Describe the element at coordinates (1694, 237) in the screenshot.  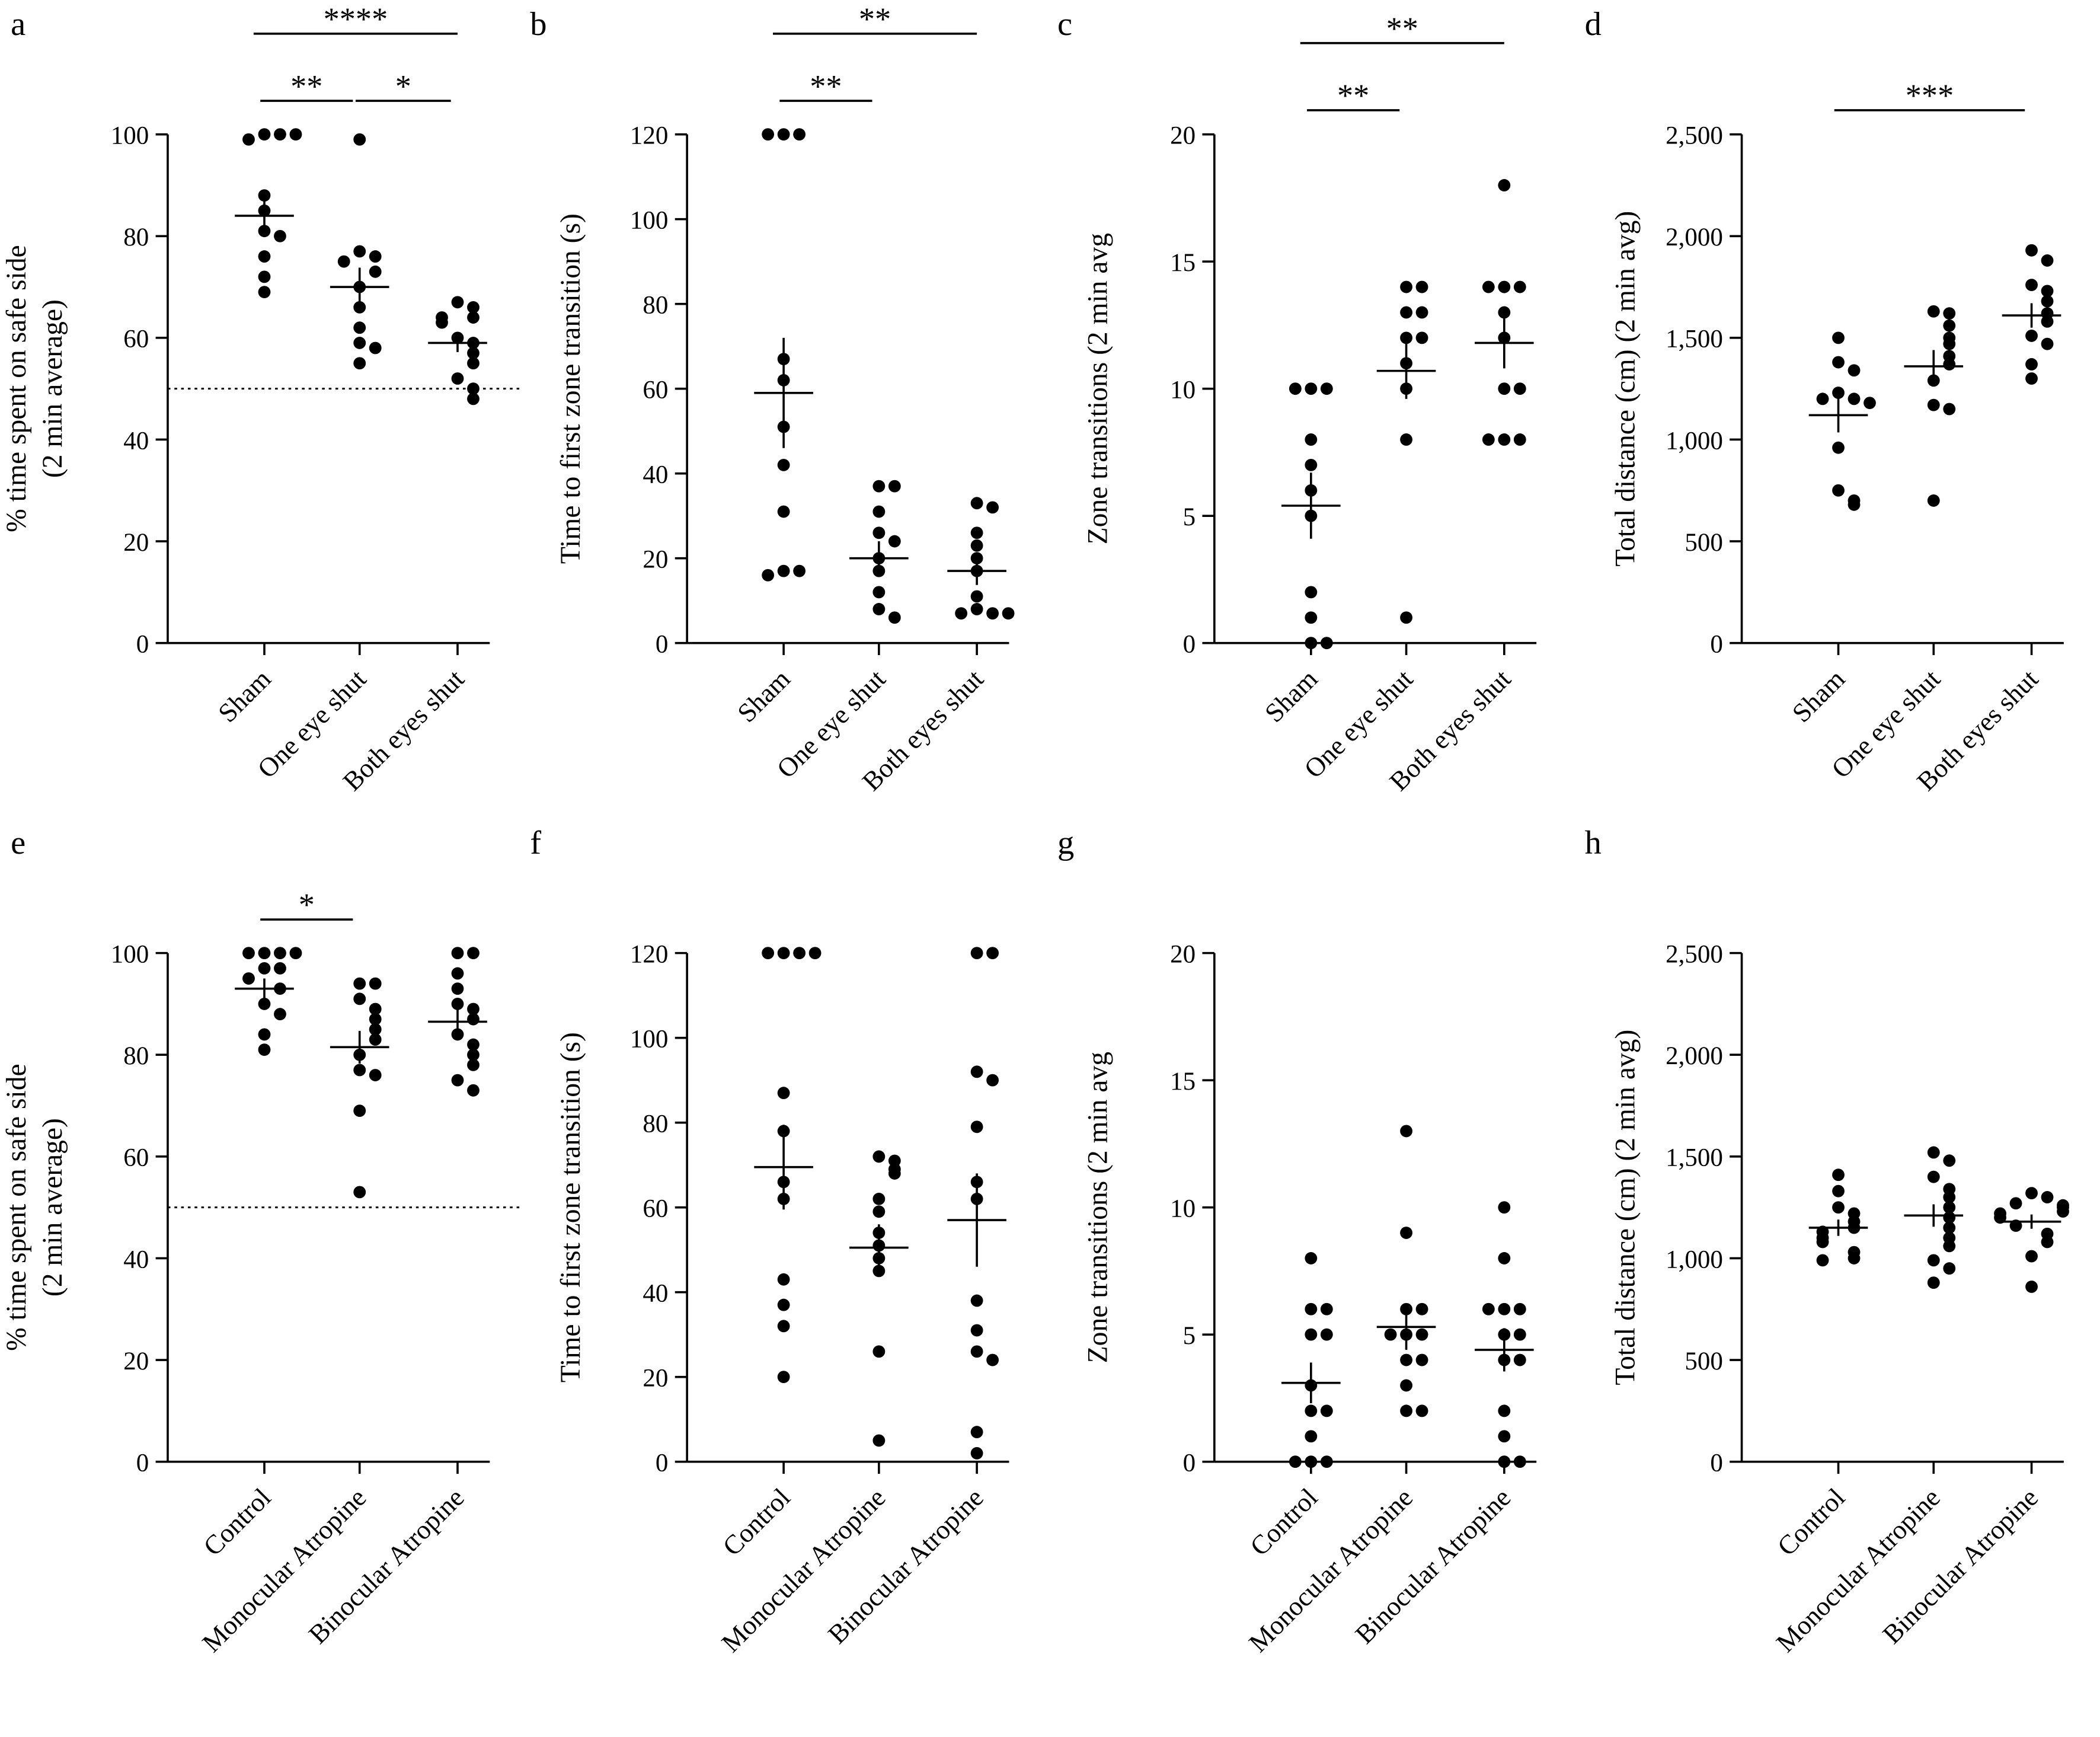
I see `y-tick-label: 2,000` at that location.